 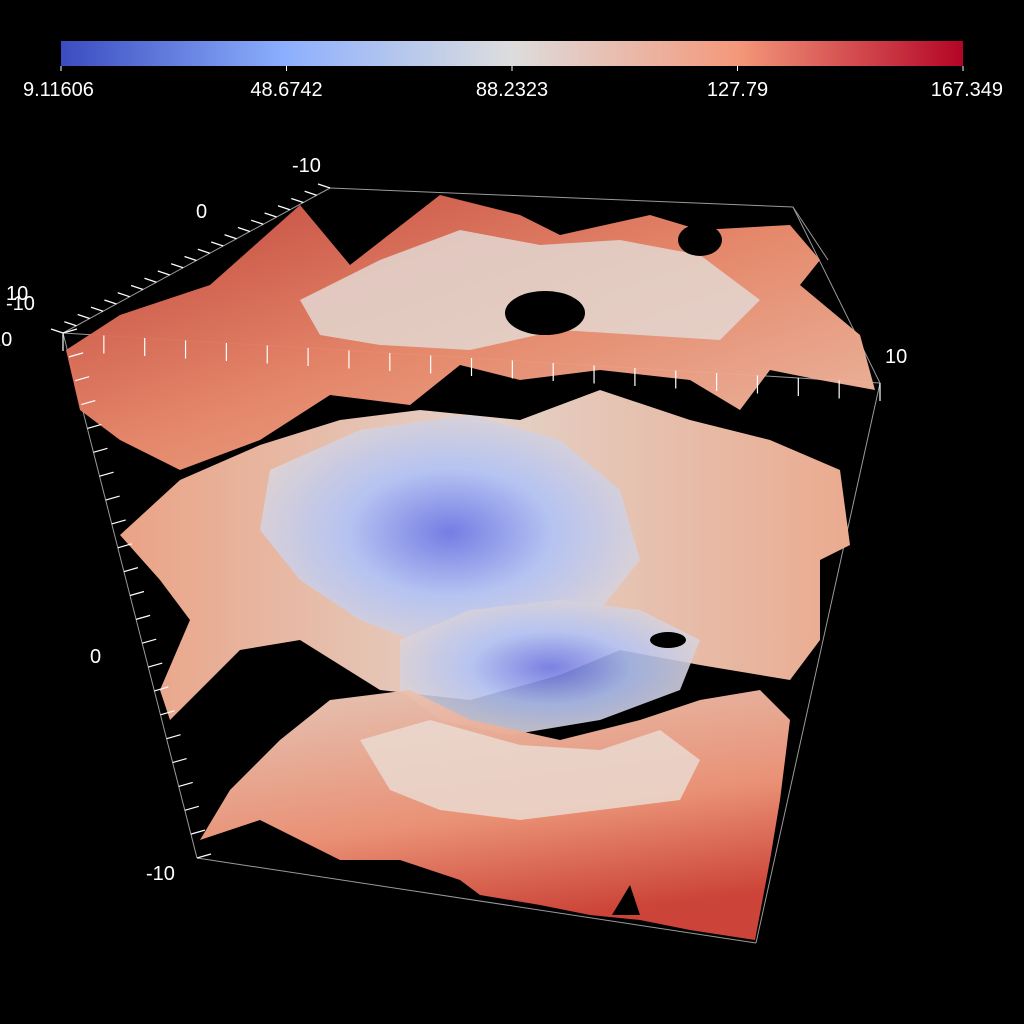 I want to click on colorbar-tick-label: 127.79, so click(x=737, y=90).